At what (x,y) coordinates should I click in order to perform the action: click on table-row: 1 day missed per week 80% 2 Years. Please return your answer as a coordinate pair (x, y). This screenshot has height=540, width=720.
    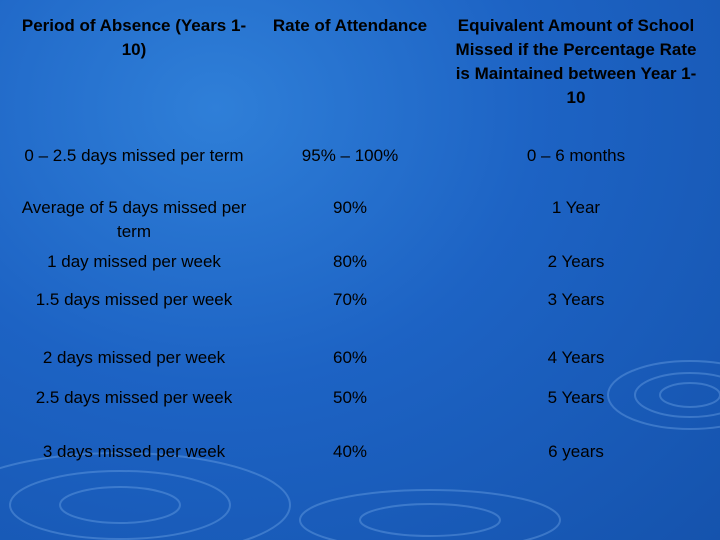
    Looking at the image, I should click on (360, 269).